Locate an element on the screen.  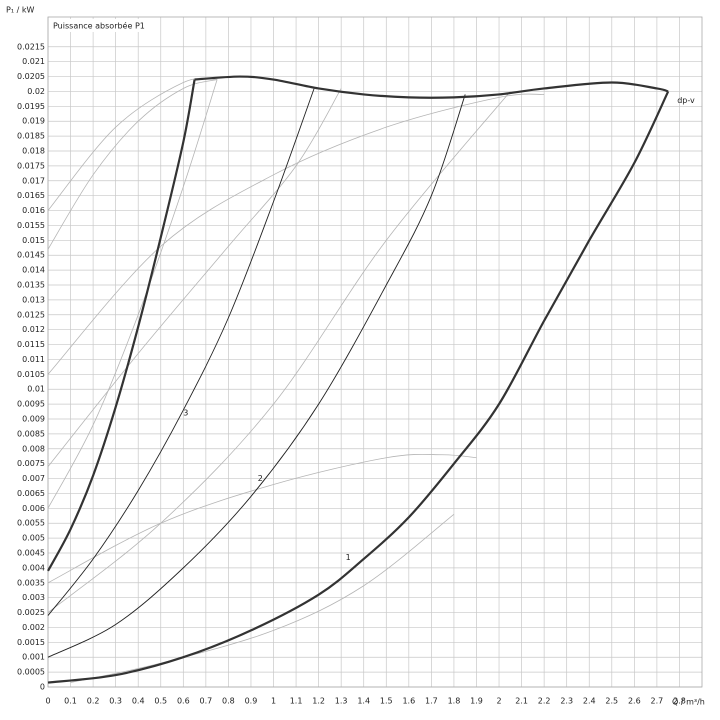
x-tick-label: 1.2 is located at coordinates (318, 701).